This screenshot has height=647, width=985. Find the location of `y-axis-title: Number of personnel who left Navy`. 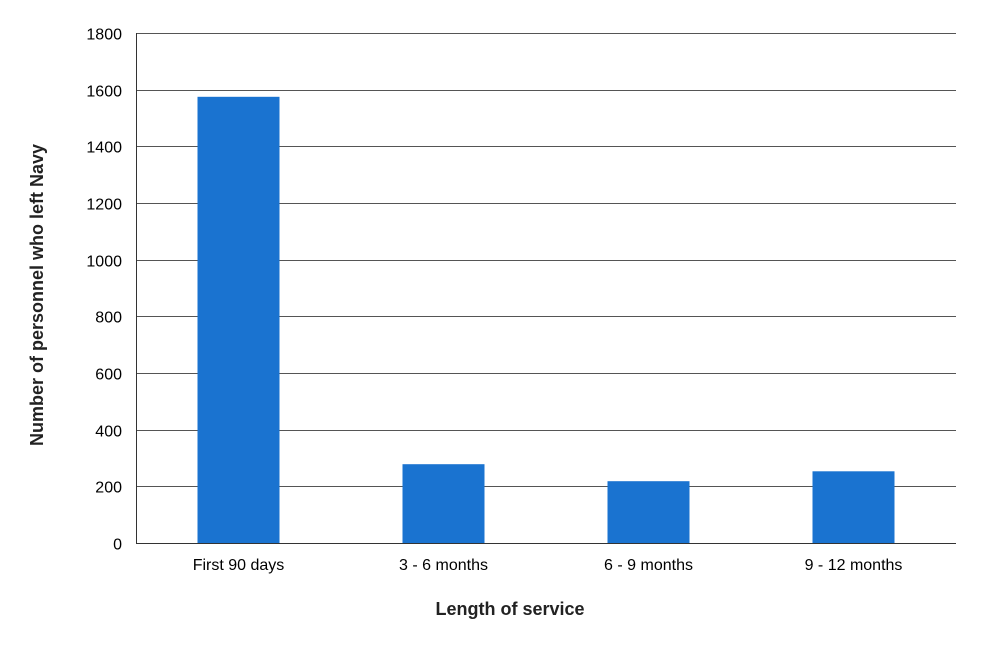

y-axis-title: Number of personnel who left Navy is located at coordinates (37, 295).